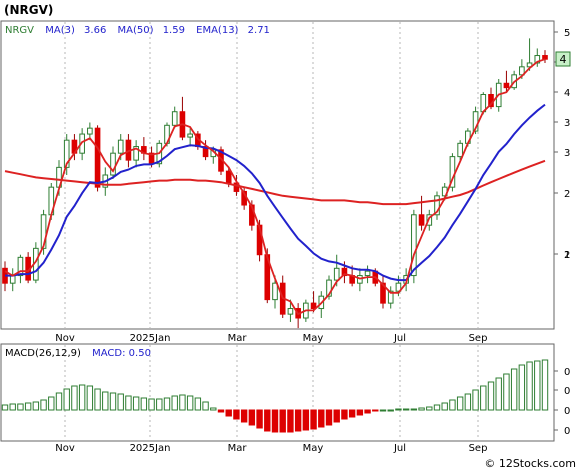 Image resolution: width=580 pixels, height=471 pixels. What do you see at coordinates (95, 30) in the screenshot?
I see `legend-ma3-value: 3.66` at bounding box center [95, 30].